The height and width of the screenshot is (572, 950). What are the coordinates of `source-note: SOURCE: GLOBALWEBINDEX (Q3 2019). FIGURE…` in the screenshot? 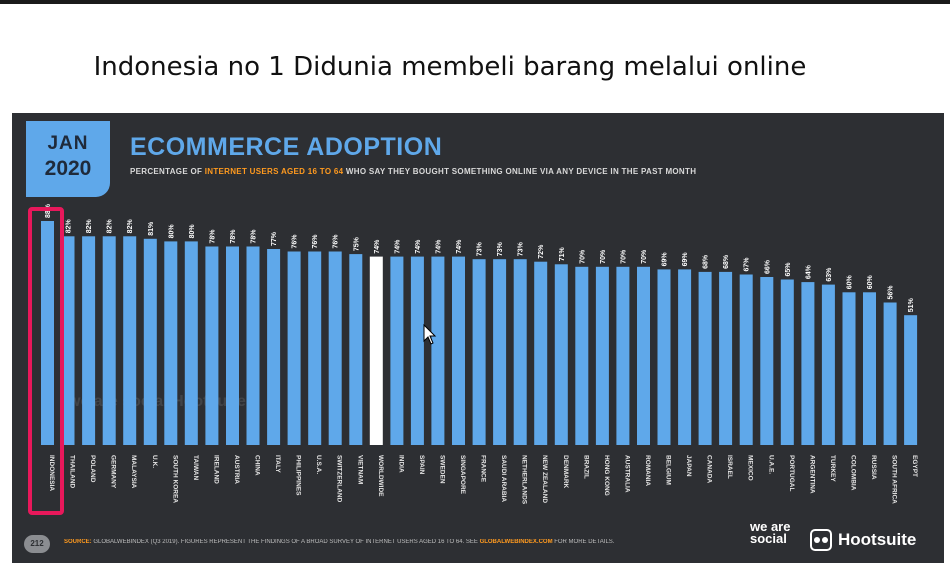 It's located at (404, 542).